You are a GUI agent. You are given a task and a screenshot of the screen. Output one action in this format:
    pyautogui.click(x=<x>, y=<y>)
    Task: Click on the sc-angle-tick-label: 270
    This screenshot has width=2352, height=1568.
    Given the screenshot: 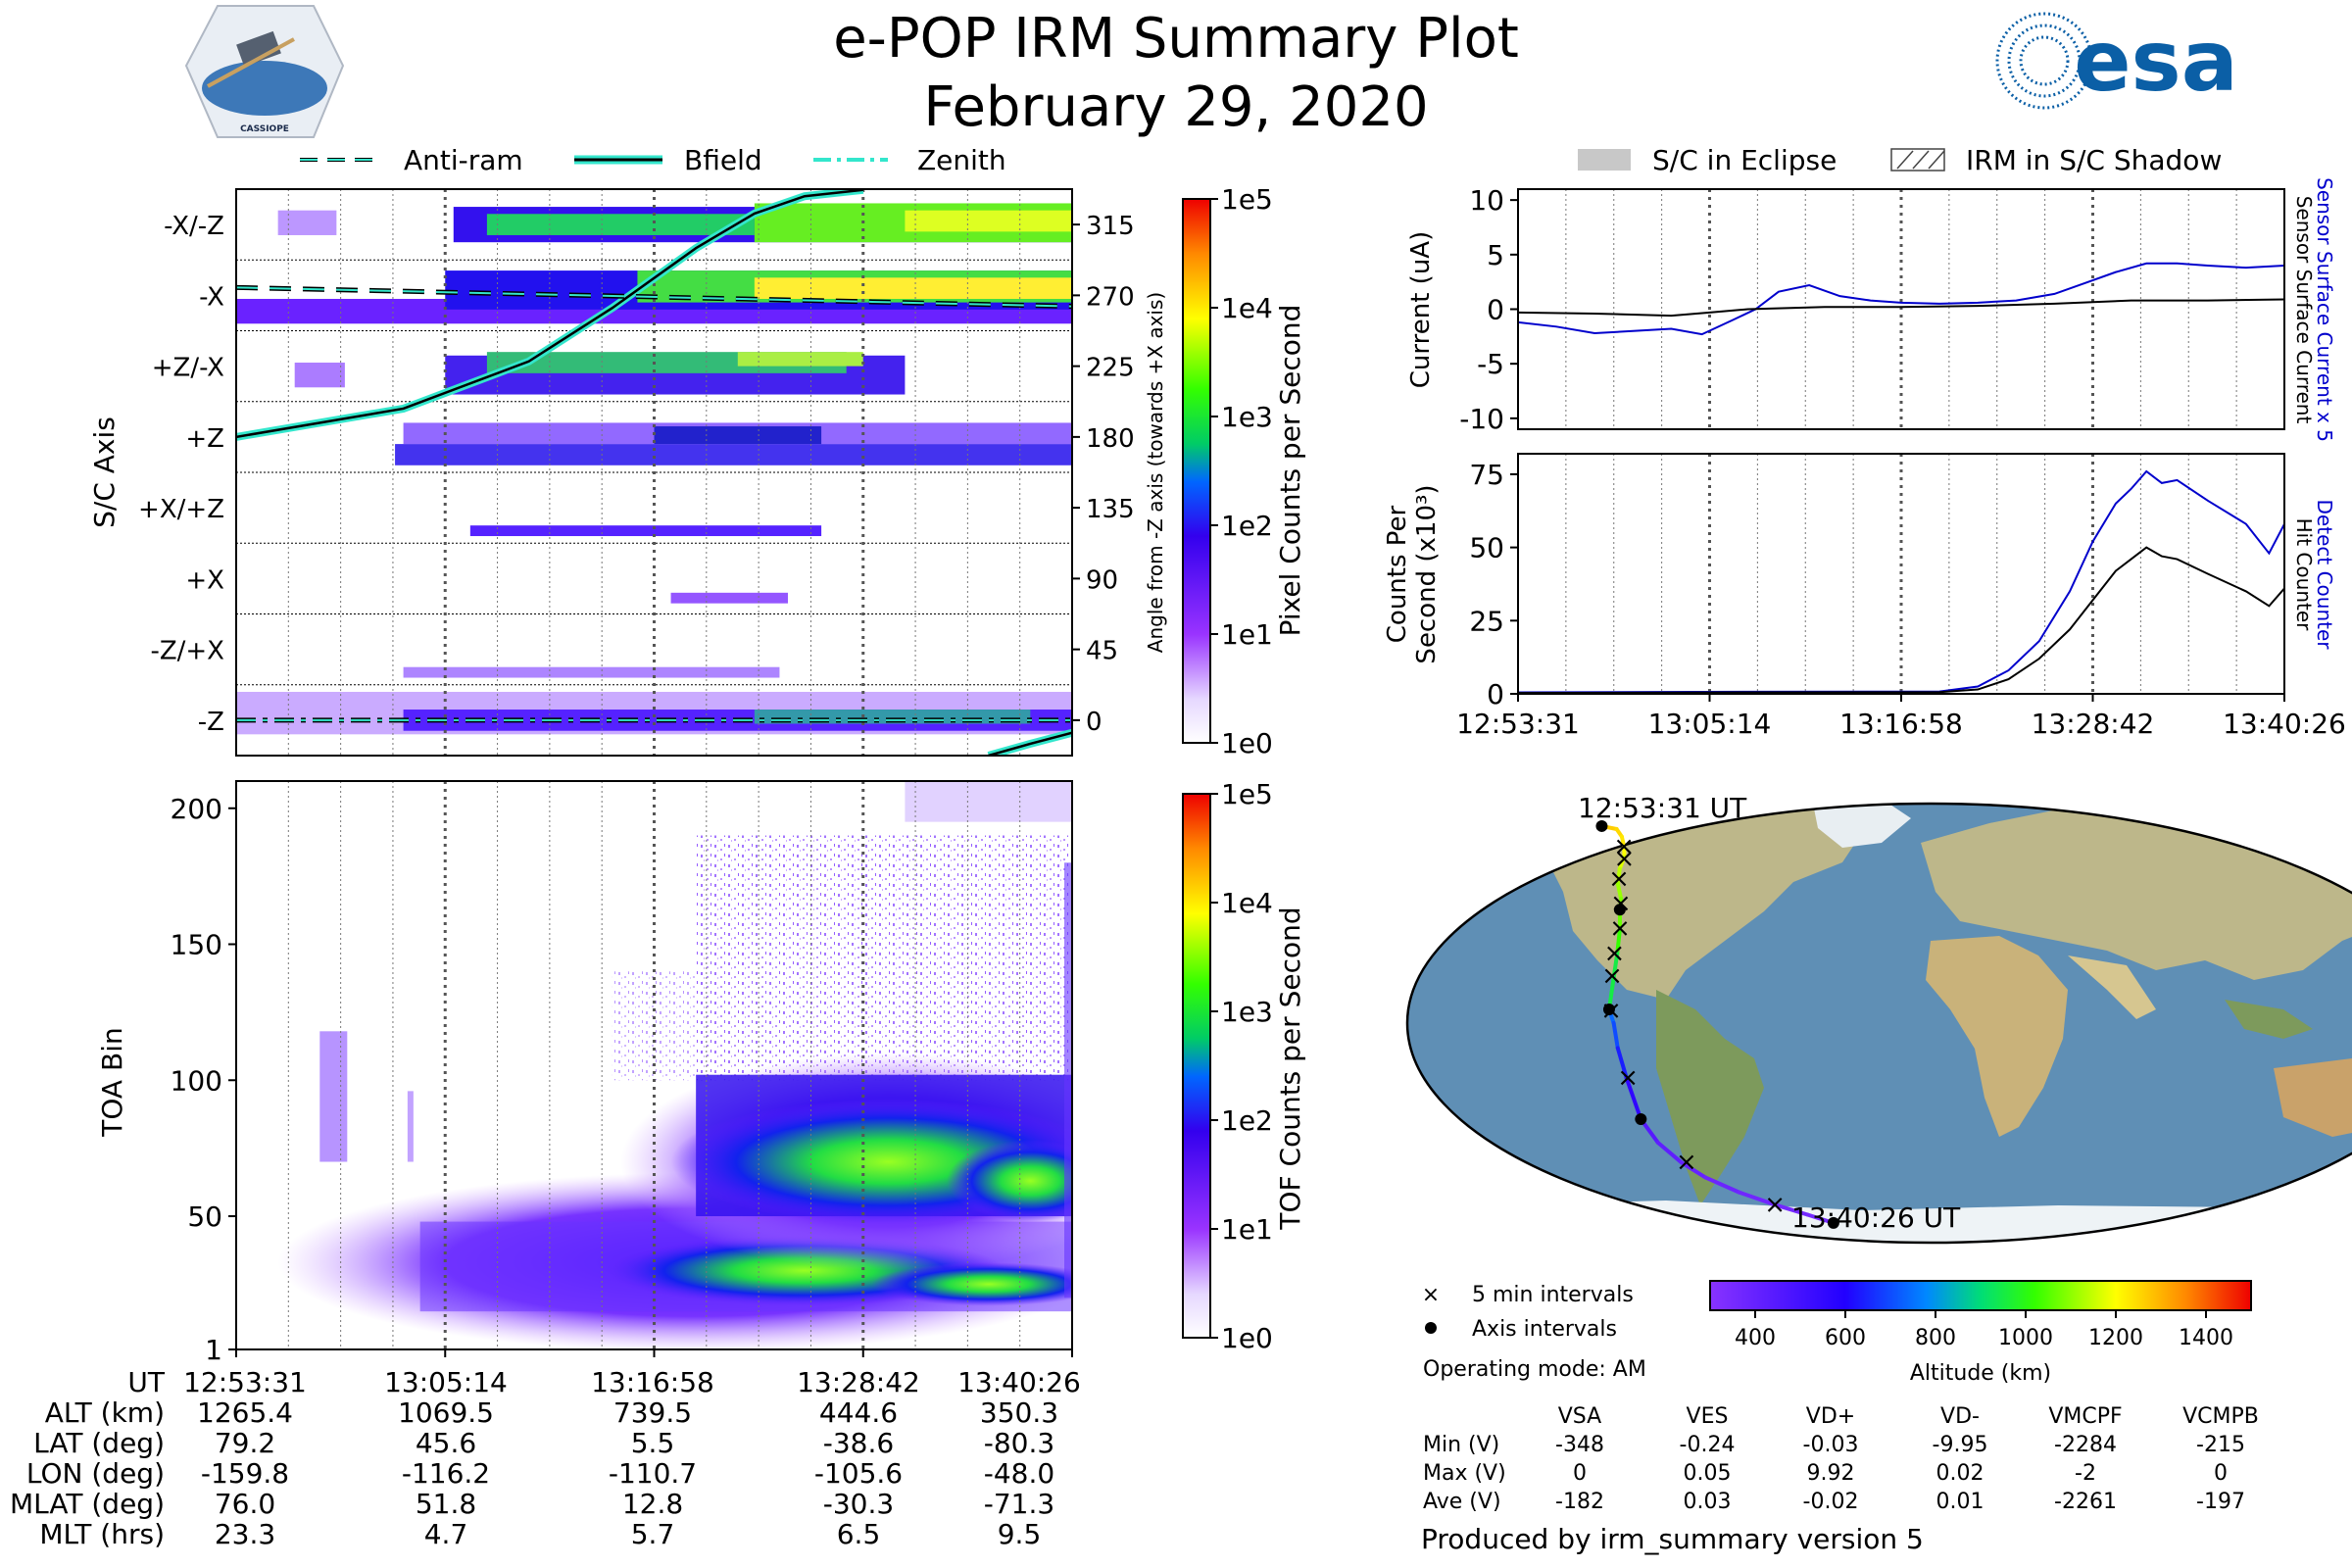 What is the action you would take?
    pyautogui.click(x=1110, y=297)
    